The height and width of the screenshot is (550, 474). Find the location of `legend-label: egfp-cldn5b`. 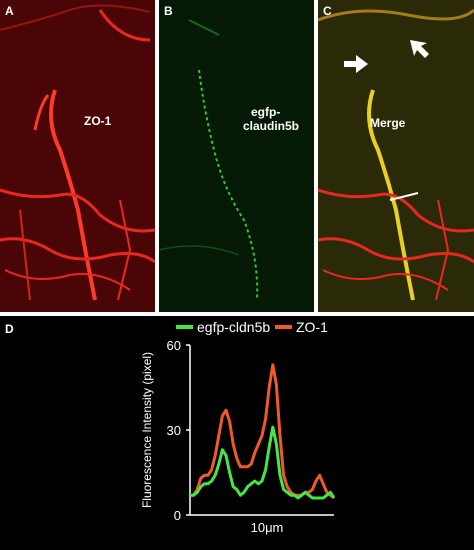

legend-label: egfp-cldn5b is located at coordinates (233, 327).